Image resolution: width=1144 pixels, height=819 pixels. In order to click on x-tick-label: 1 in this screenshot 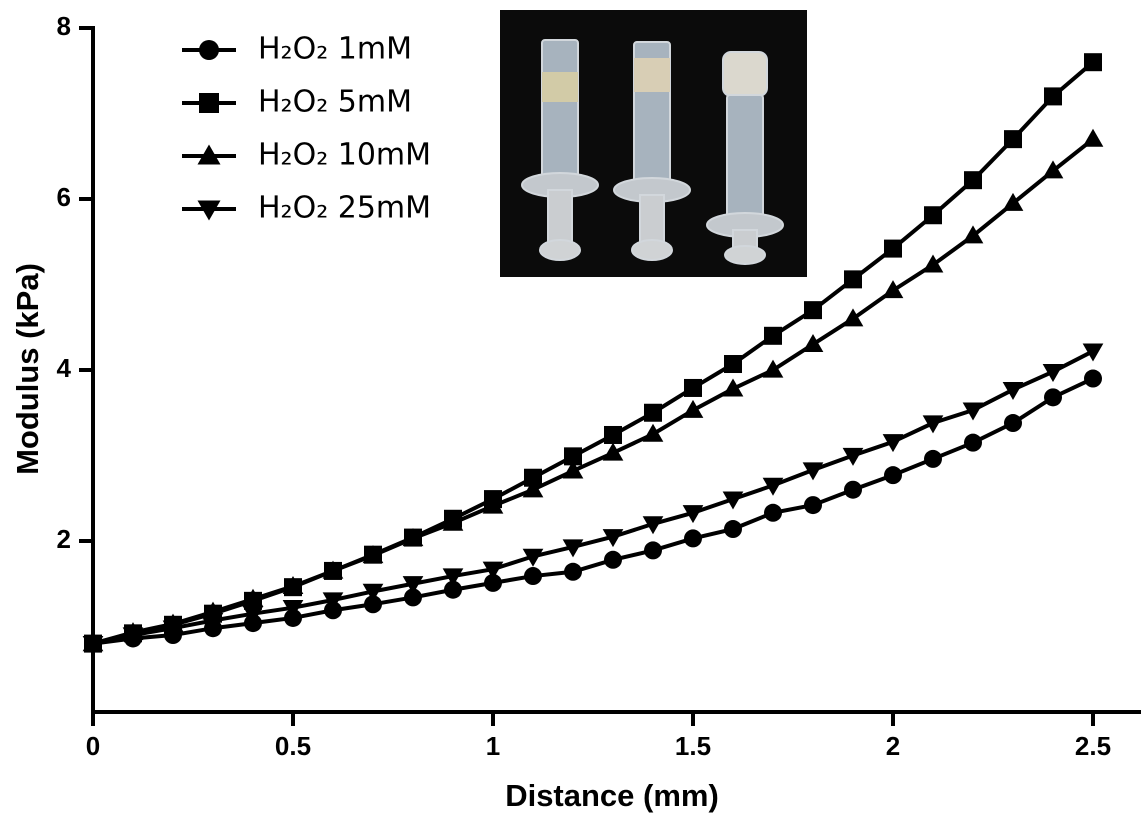, I will do `click(493, 746)`.